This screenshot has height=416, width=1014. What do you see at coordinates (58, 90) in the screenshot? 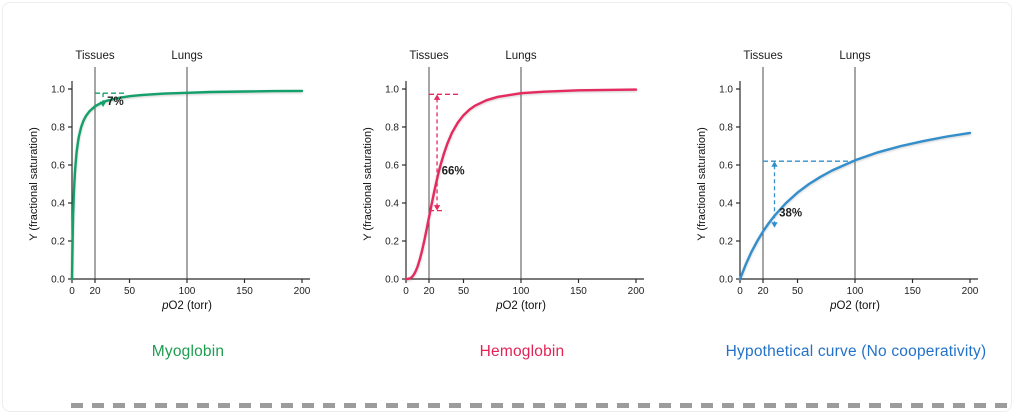
I see `myoglobin-ytick-label: 1.0` at bounding box center [58, 90].